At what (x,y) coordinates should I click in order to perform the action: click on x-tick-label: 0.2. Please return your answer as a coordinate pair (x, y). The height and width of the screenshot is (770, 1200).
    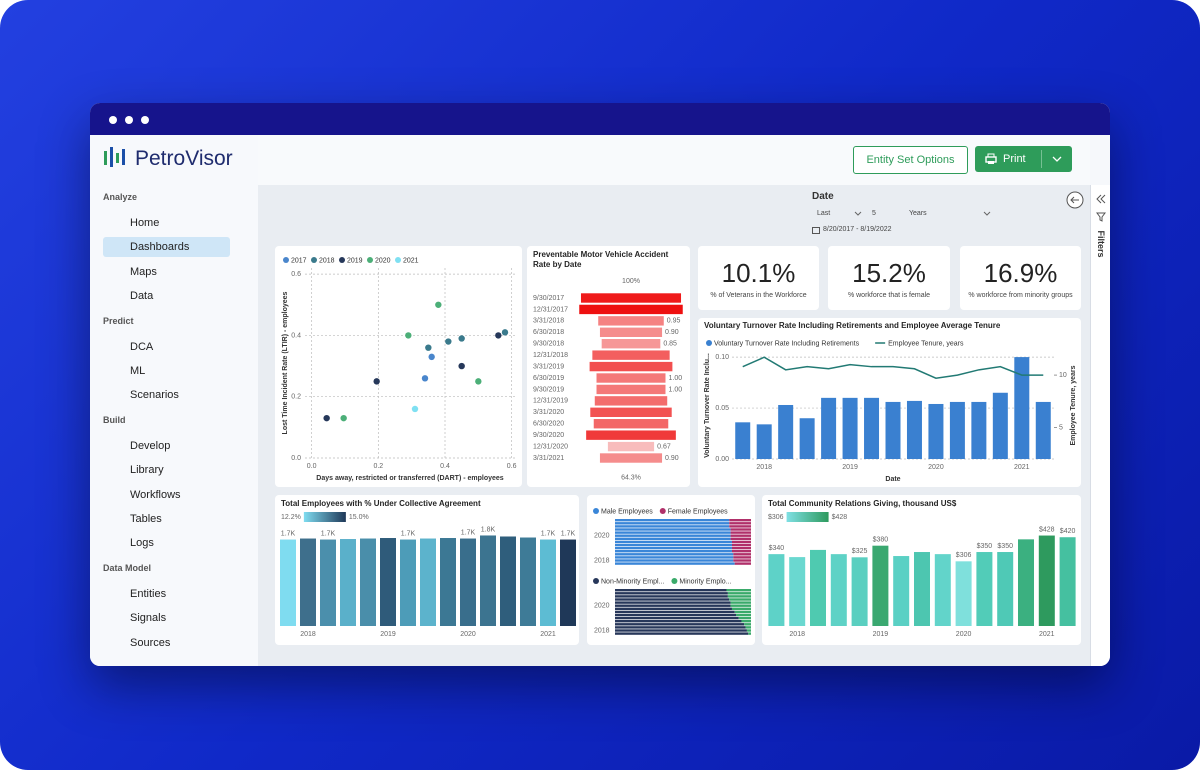
    Looking at the image, I should click on (378, 466).